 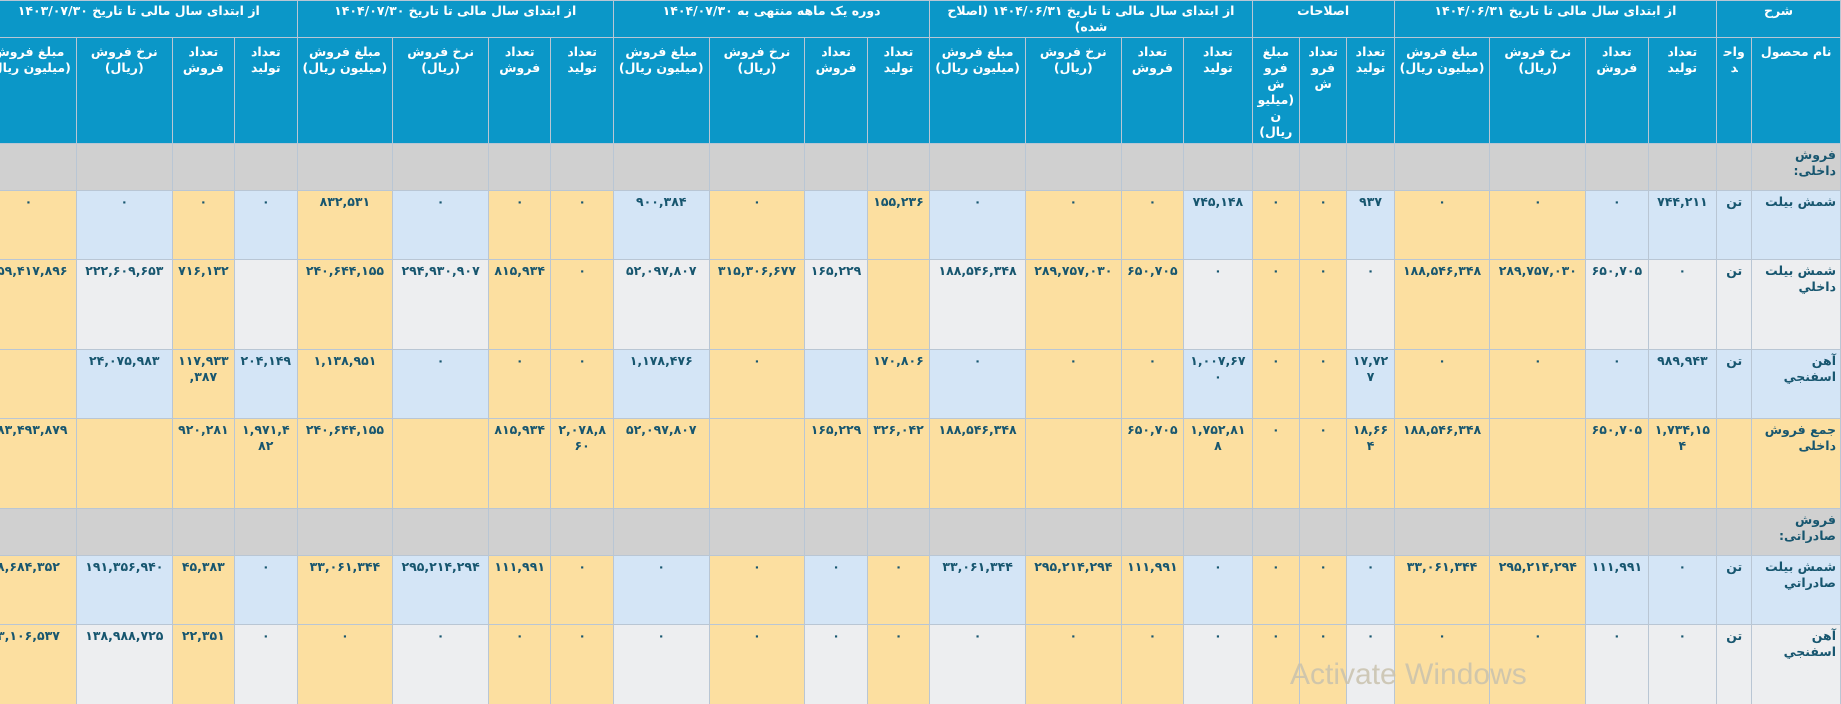 I want to click on col-g3-production: تعداد تولید, so click(x=1370, y=90).